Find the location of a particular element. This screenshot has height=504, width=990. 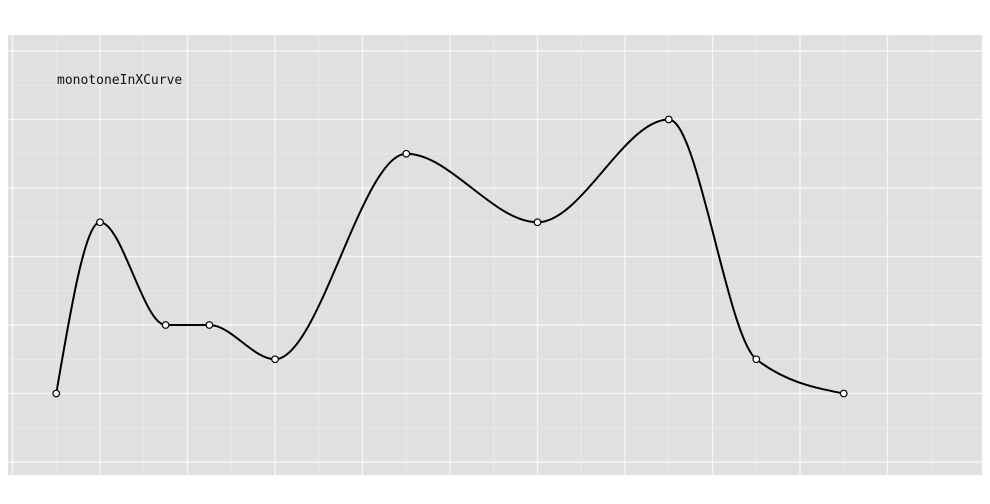

curve-type-label: monotoneInXCurve is located at coordinates (119, 80).